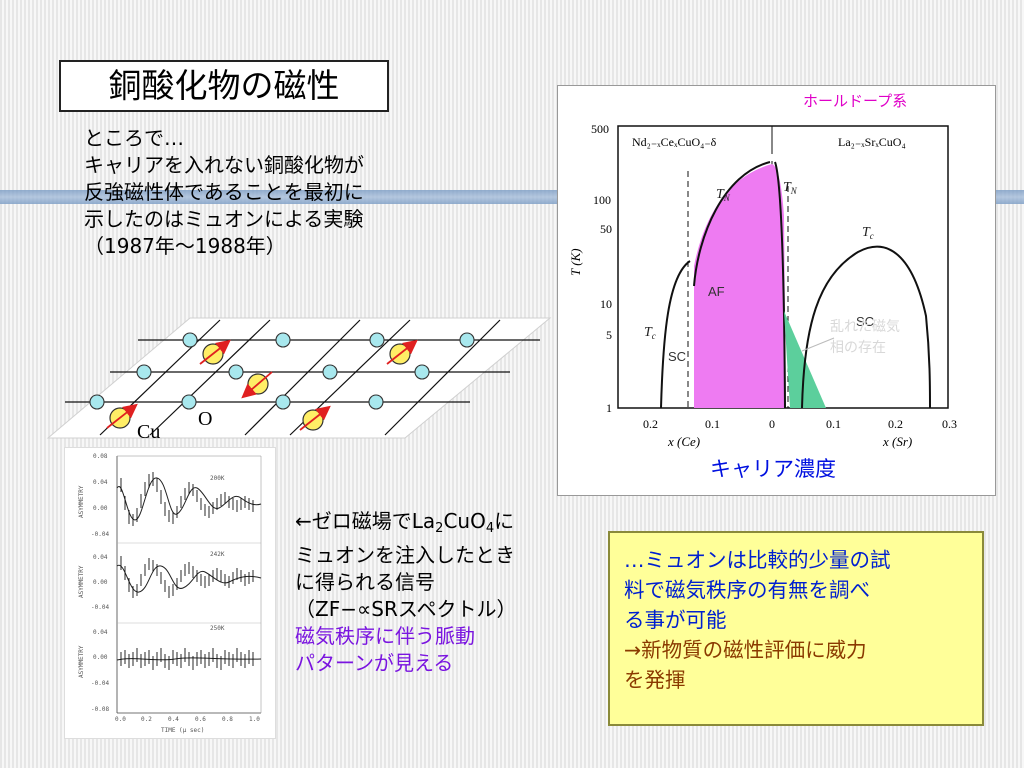  Describe the element at coordinates (374, 663) in the screenshot. I see `zf-line-highlight: パターンが見える` at that location.